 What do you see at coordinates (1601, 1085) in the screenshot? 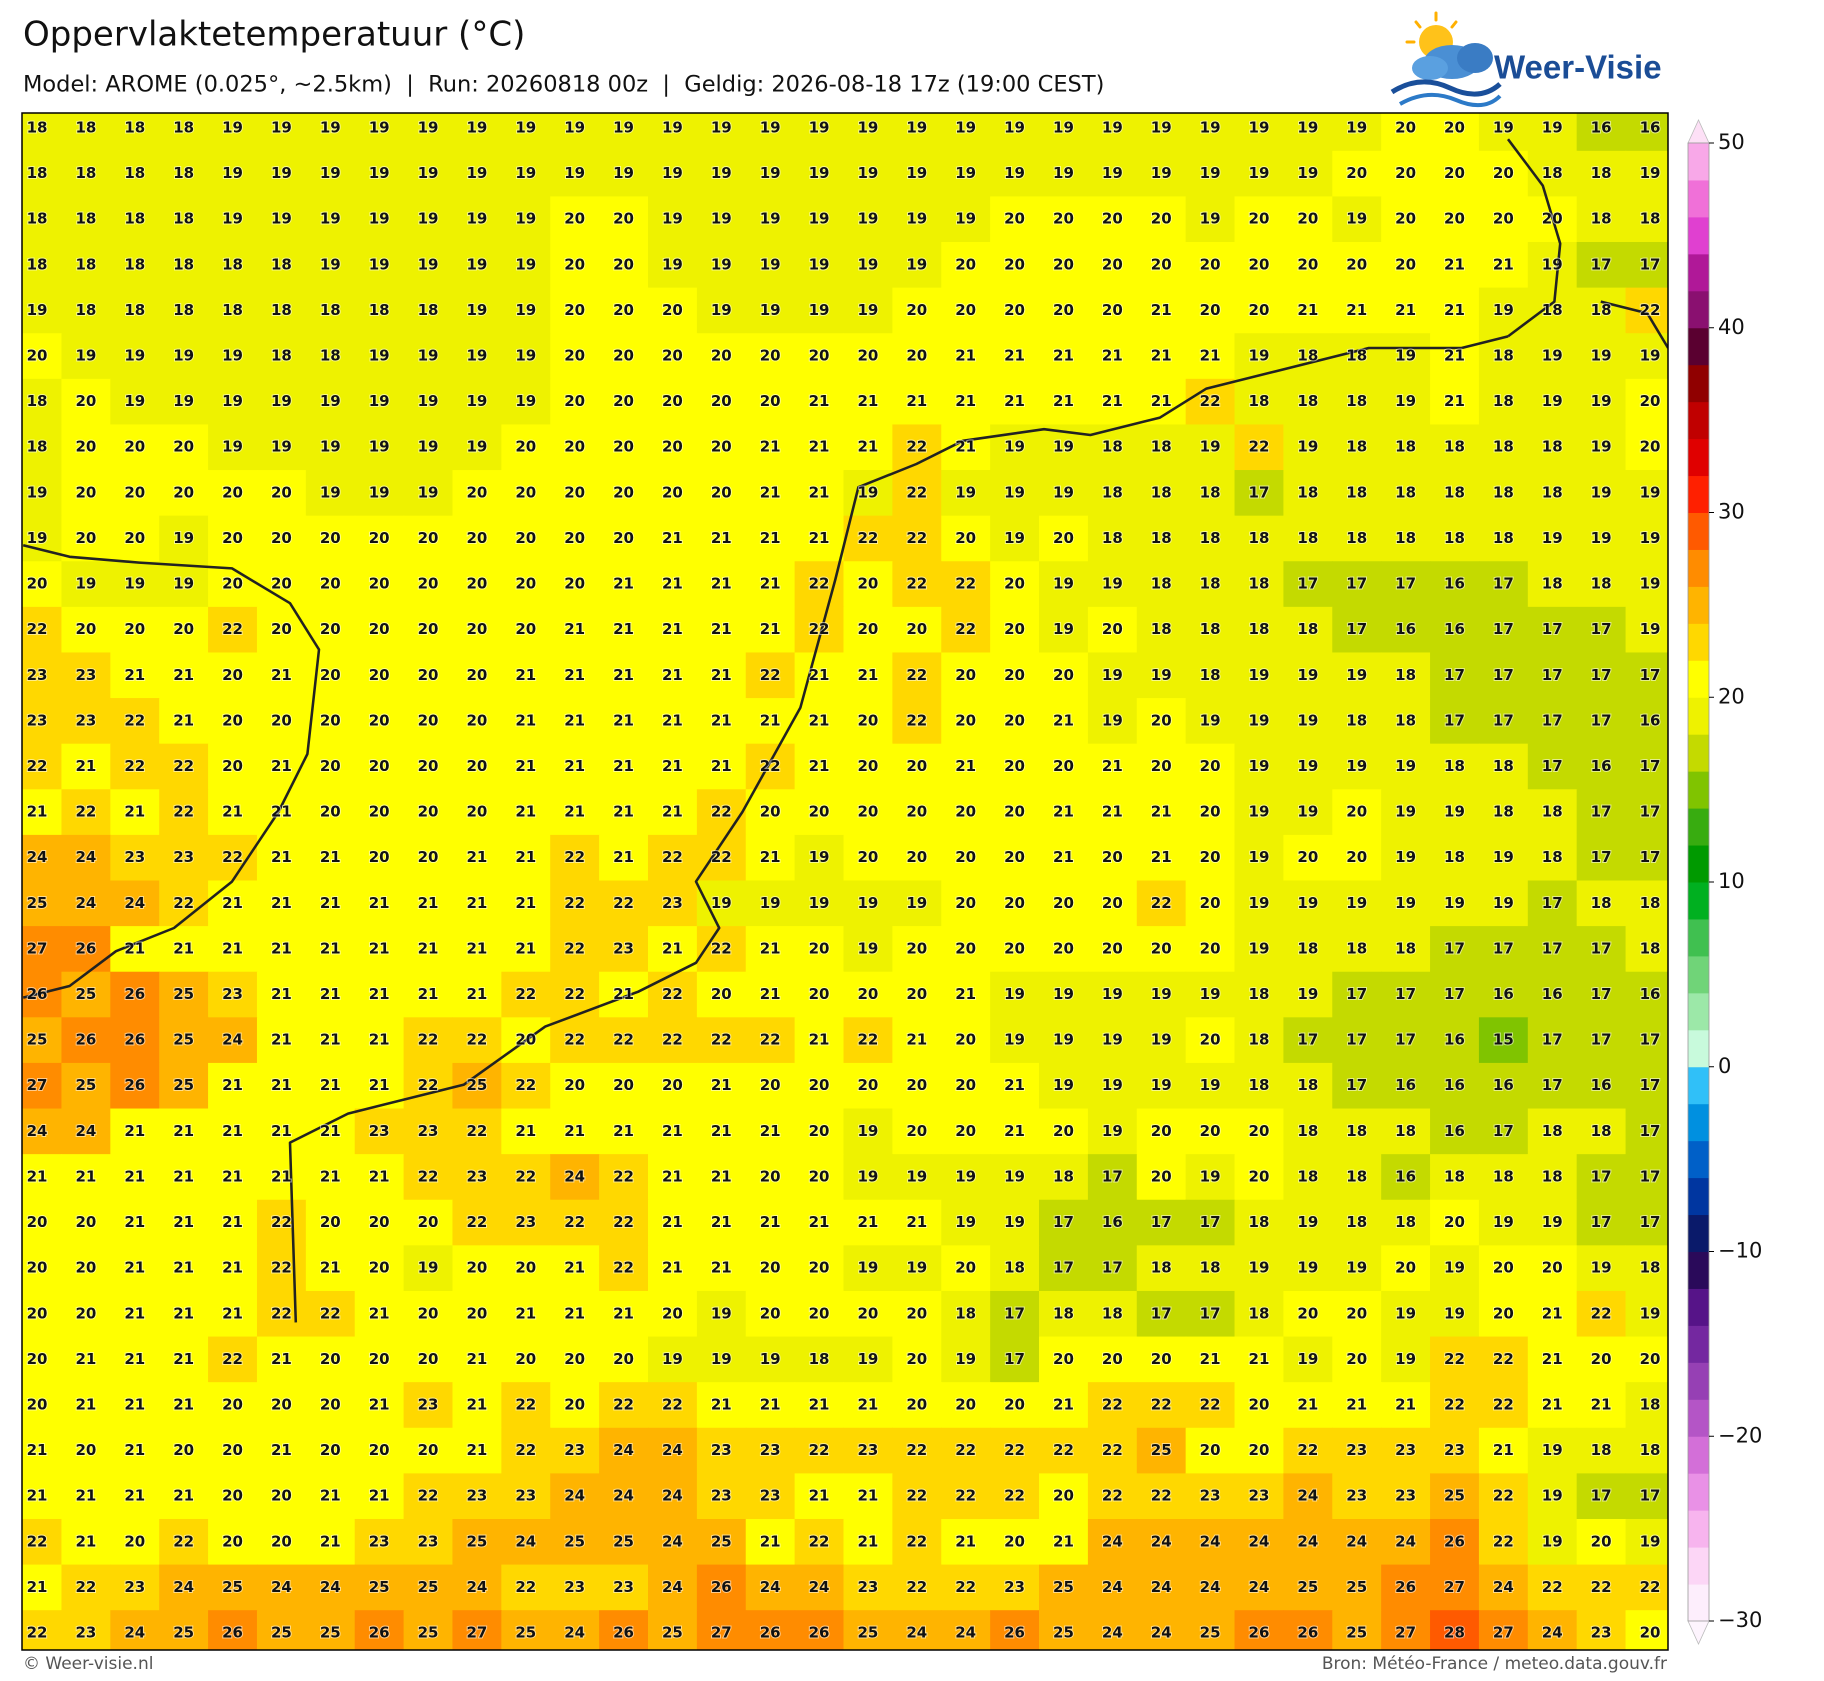
I see `temperature-label: 16` at bounding box center [1601, 1085].